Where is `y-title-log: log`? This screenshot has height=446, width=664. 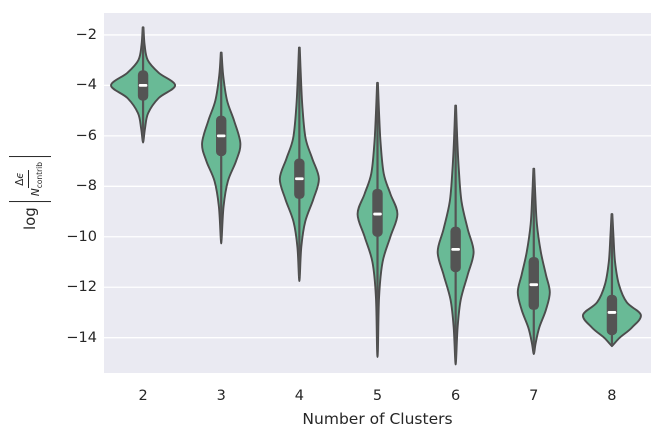 y-title-log: log is located at coordinates (30, 219).